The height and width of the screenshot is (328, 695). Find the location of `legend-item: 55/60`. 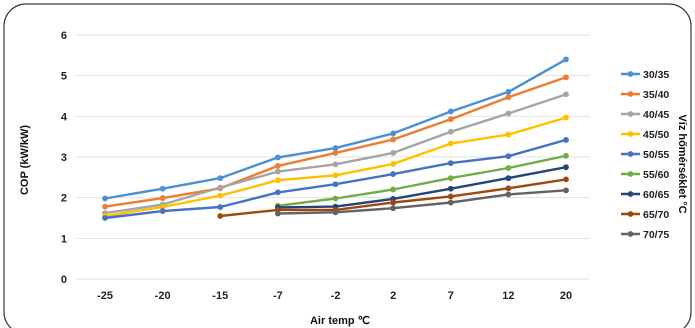

legend-item: 55/60 is located at coordinates (645, 175).